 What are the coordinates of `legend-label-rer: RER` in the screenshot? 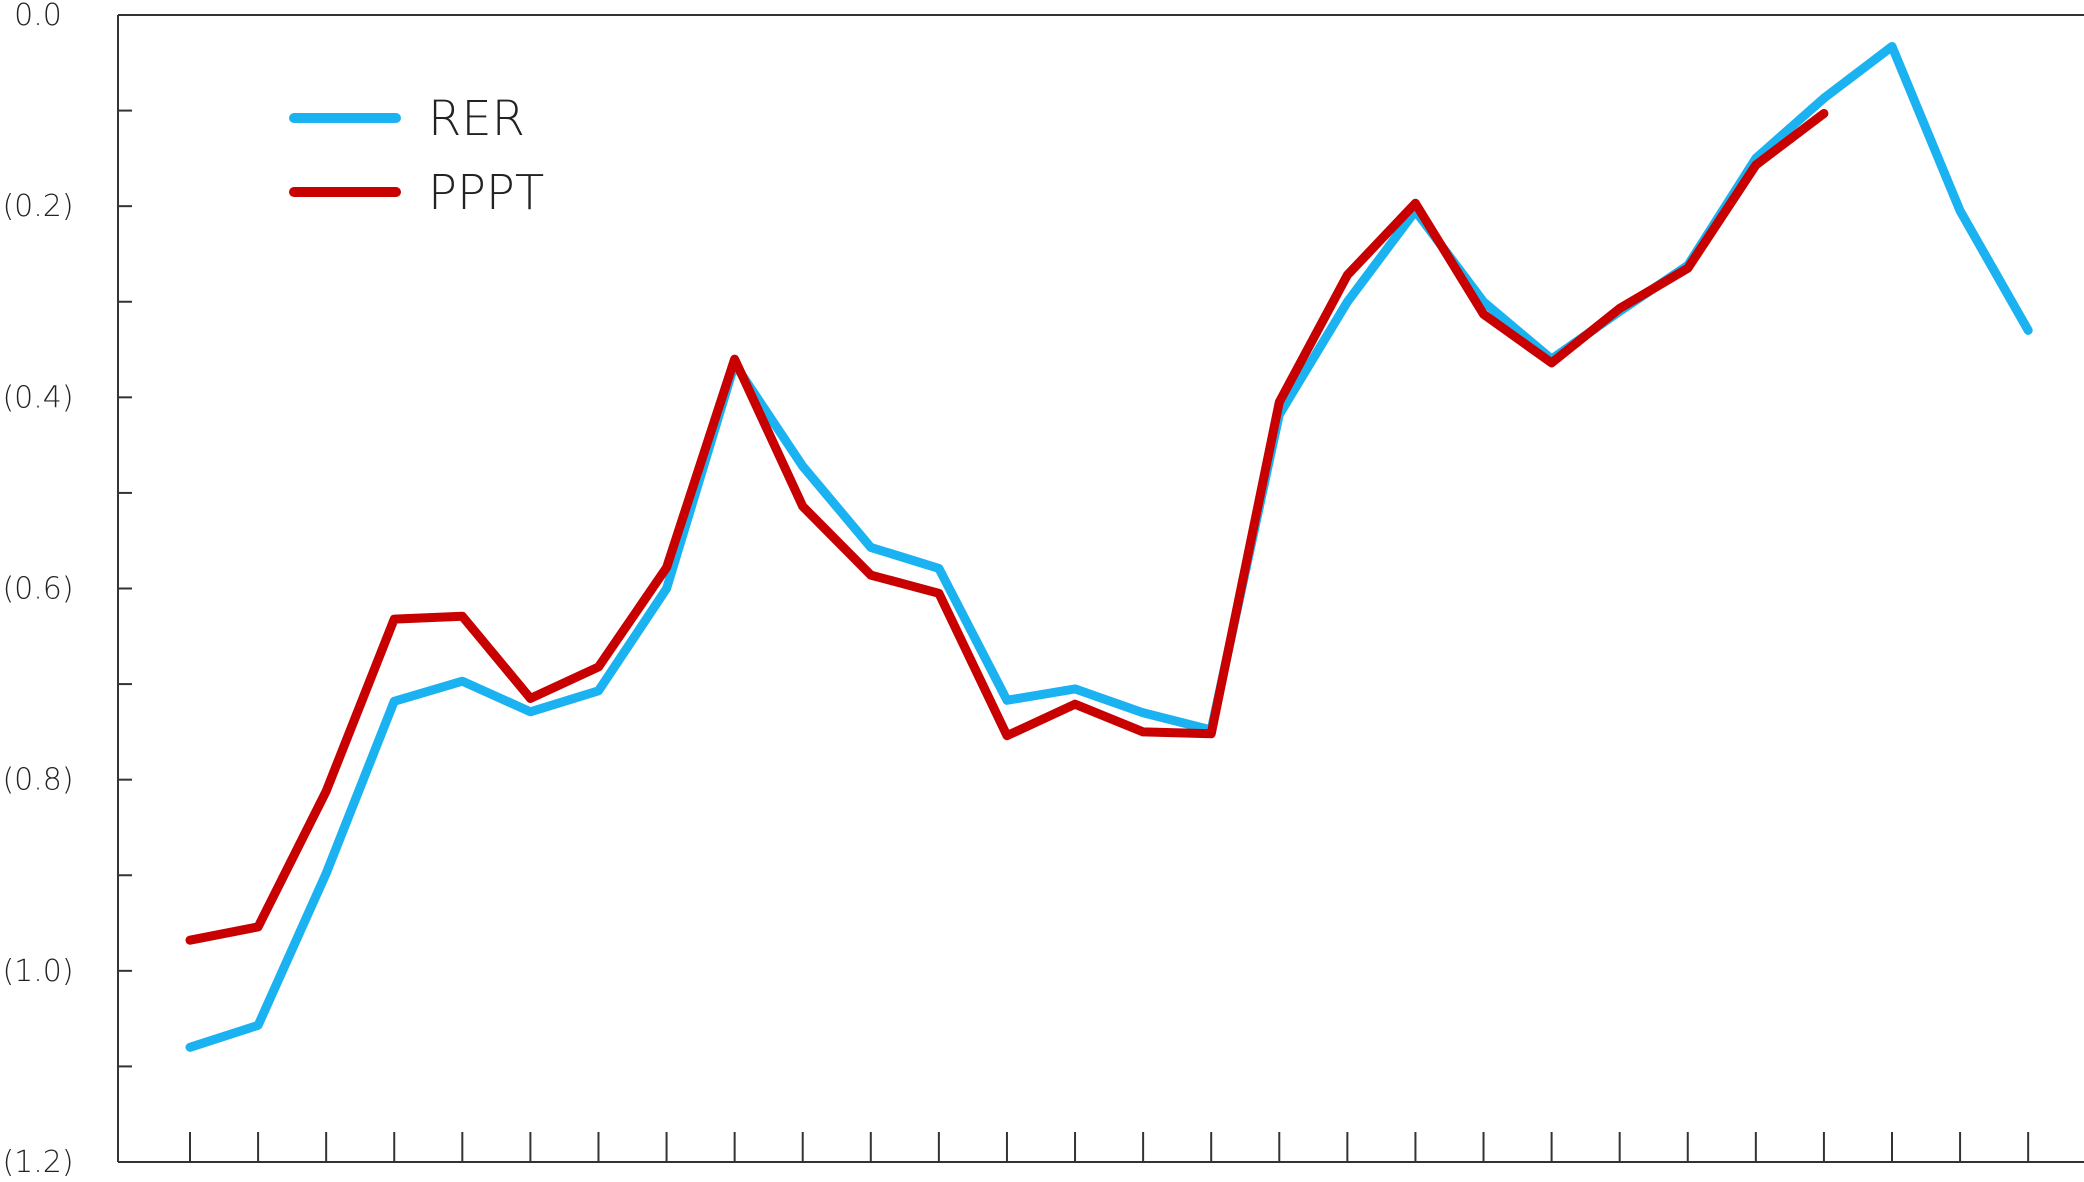 It's located at (476, 119).